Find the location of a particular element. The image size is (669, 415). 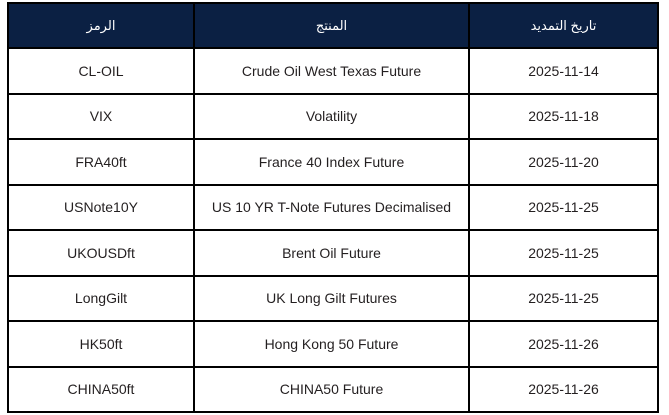

cell-product: Brent Oil Future is located at coordinates (331, 253).